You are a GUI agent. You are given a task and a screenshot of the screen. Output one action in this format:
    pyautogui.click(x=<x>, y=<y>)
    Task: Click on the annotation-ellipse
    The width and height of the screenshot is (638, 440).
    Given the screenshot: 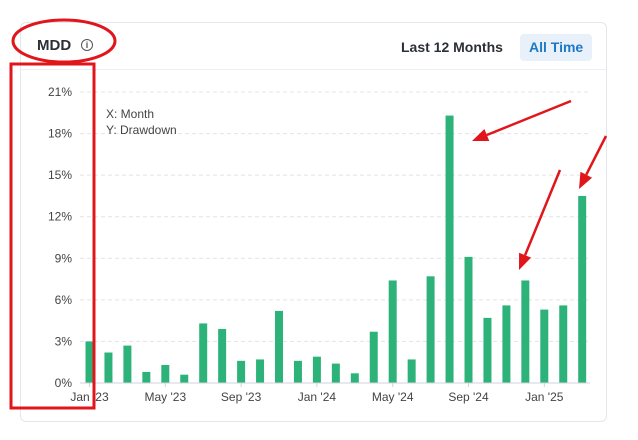 What is the action you would take?
    pyautogui.click(x=64, y=41)
    